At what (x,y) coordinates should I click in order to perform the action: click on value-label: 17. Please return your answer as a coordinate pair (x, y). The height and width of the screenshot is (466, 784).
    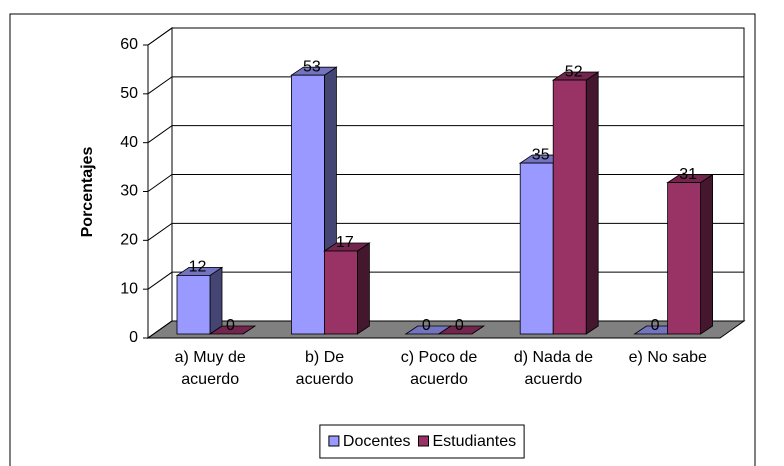
    Looking at the image, I should click on (345, 242).